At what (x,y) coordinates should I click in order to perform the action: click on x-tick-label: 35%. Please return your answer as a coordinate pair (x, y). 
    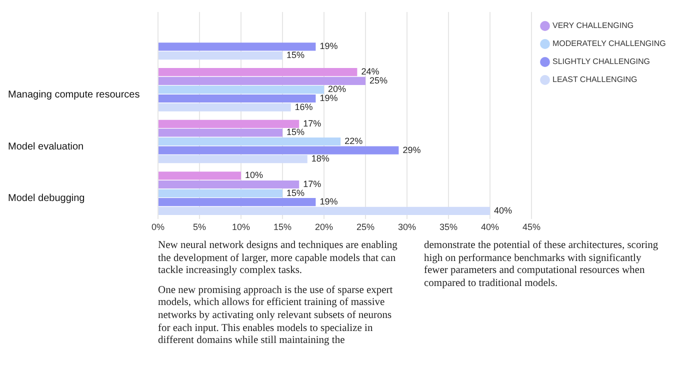
    Looking at the image, I should click on (448, 227).